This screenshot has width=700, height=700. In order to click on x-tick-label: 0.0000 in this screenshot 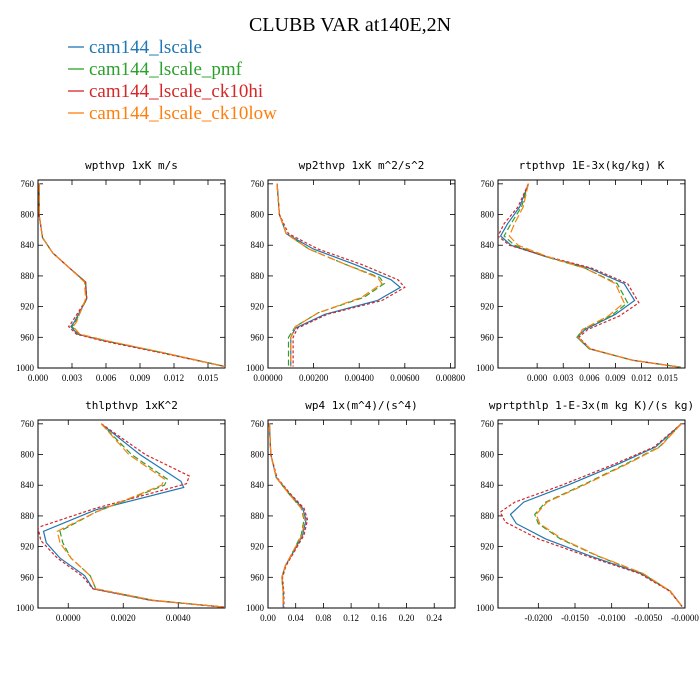, I will do `click(68, 618)`.